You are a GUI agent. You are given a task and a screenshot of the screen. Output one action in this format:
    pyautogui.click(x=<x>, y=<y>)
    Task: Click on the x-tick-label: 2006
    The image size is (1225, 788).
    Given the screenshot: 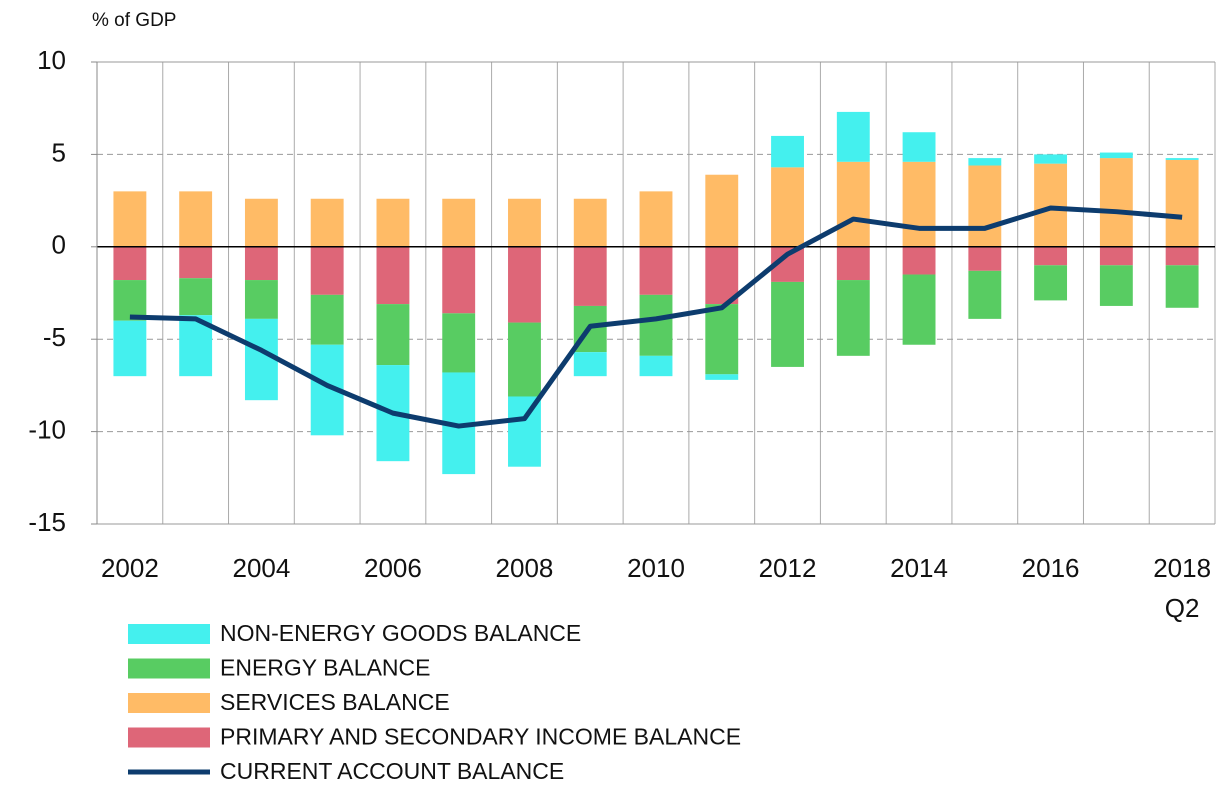 What is the action you would take?
    pyautogui.click(x=393, y=568)
    